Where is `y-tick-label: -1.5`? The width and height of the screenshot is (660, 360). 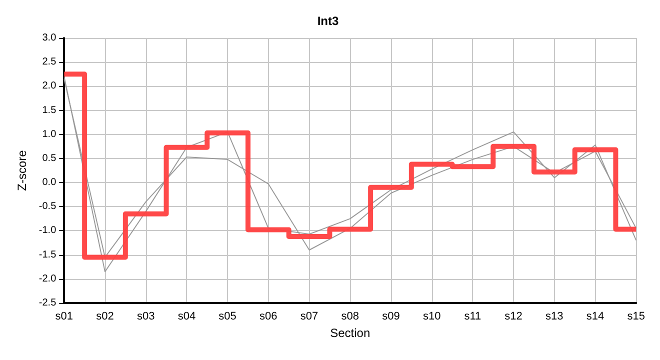 y-tick-label: -1.5 is located at coordinates (47, 254).